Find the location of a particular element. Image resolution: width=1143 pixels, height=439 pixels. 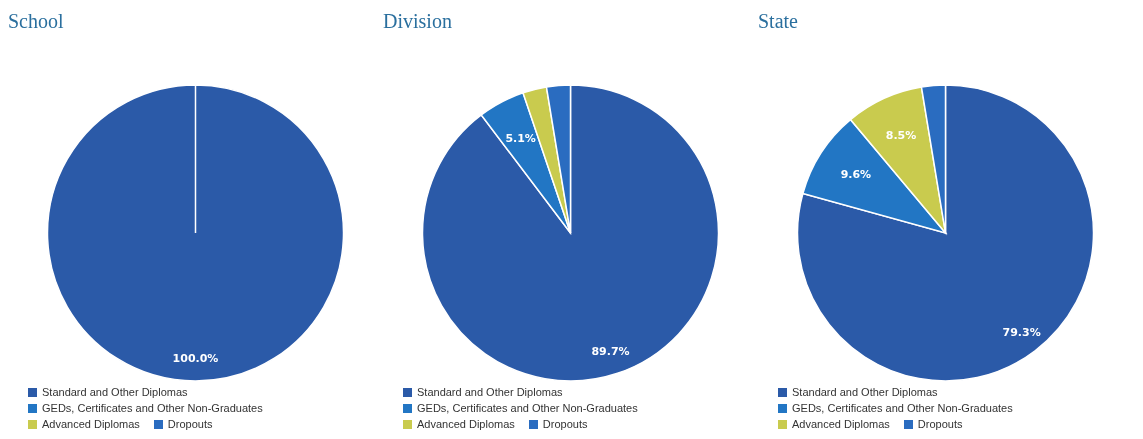

data-label: 100.0% is located at coordinates (195, 358).